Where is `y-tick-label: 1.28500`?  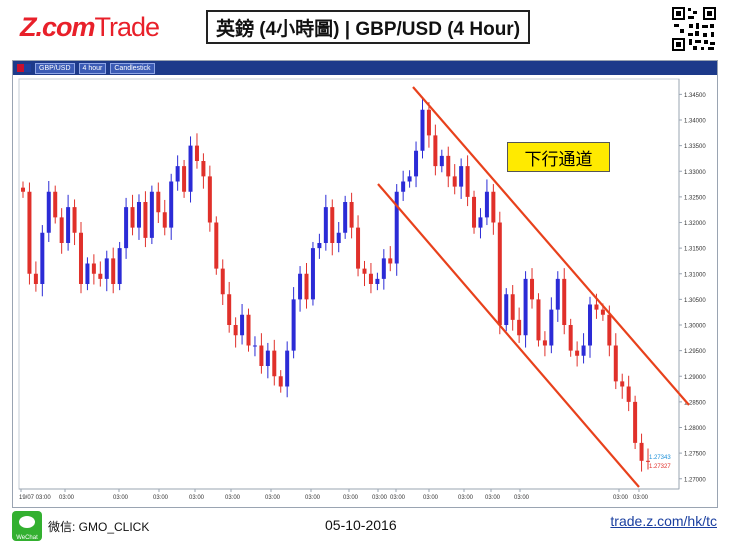
y-tick-label: 1.28500 is located at coordinates (695, 403).